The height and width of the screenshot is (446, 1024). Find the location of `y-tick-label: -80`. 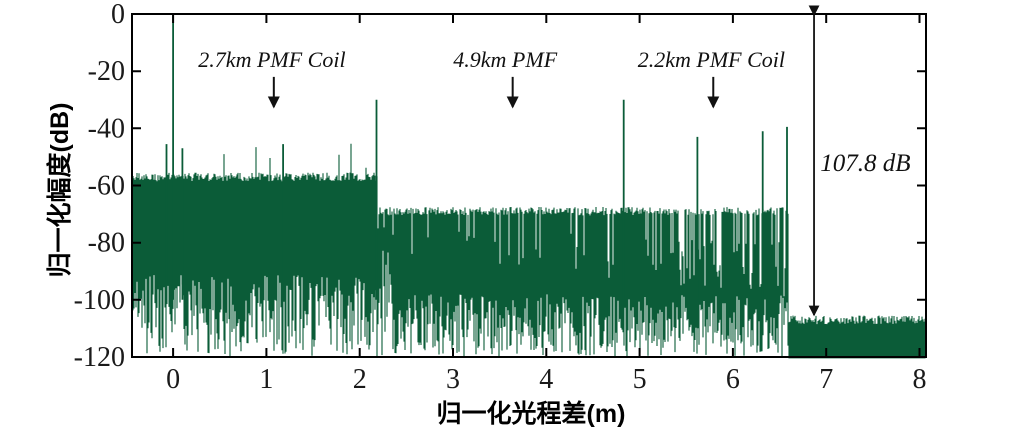

y-tick-label: -80 is located at coordinates (106, 243).